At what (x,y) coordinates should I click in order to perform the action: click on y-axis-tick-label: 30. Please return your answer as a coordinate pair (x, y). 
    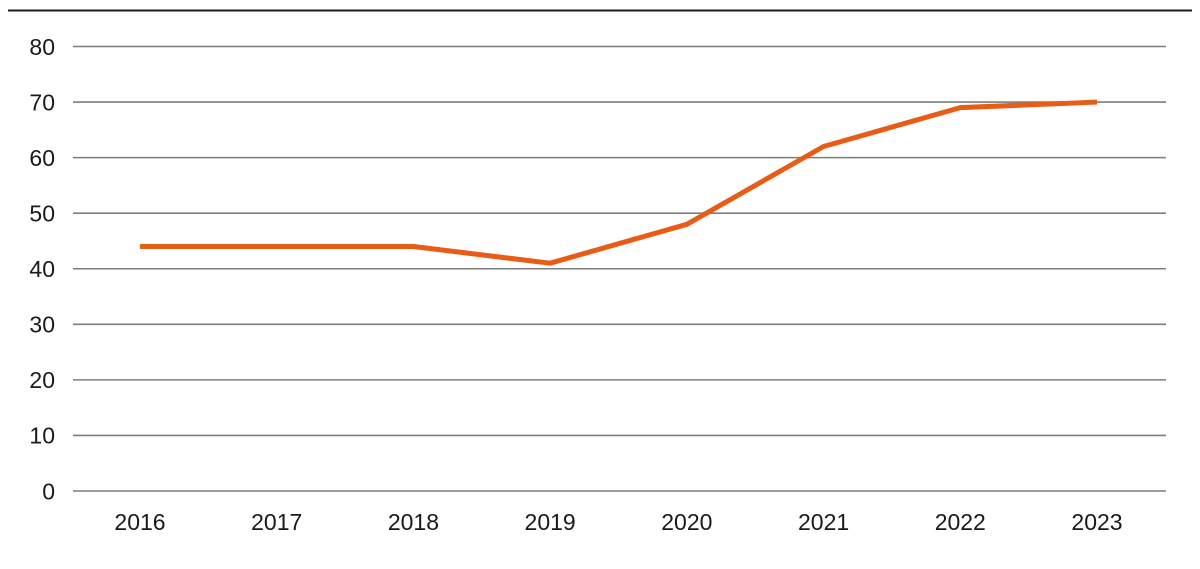
    Looking at the image, I should click on (42, 325).